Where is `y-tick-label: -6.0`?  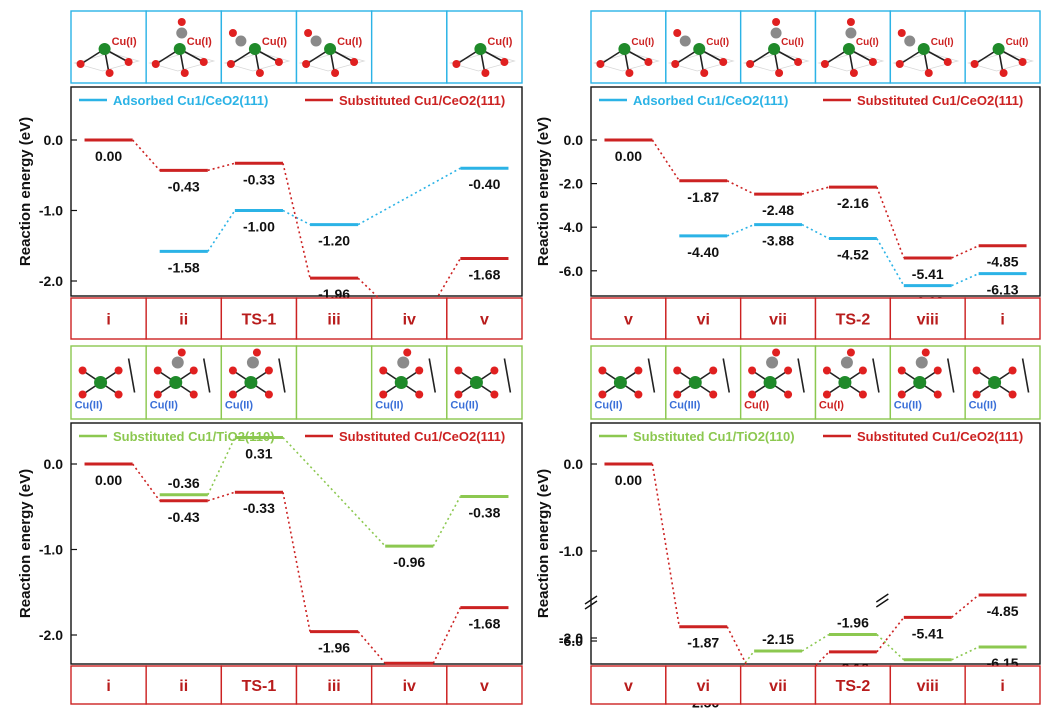
y-tick-label: -6.0 is located at coordinates (571, 641).